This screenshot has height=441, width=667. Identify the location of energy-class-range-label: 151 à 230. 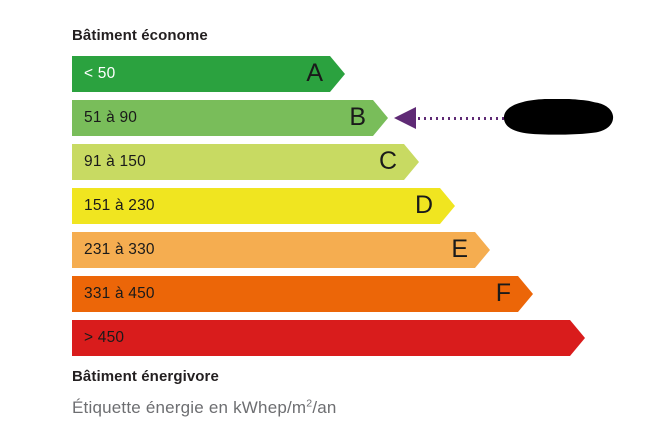
(119, 205).